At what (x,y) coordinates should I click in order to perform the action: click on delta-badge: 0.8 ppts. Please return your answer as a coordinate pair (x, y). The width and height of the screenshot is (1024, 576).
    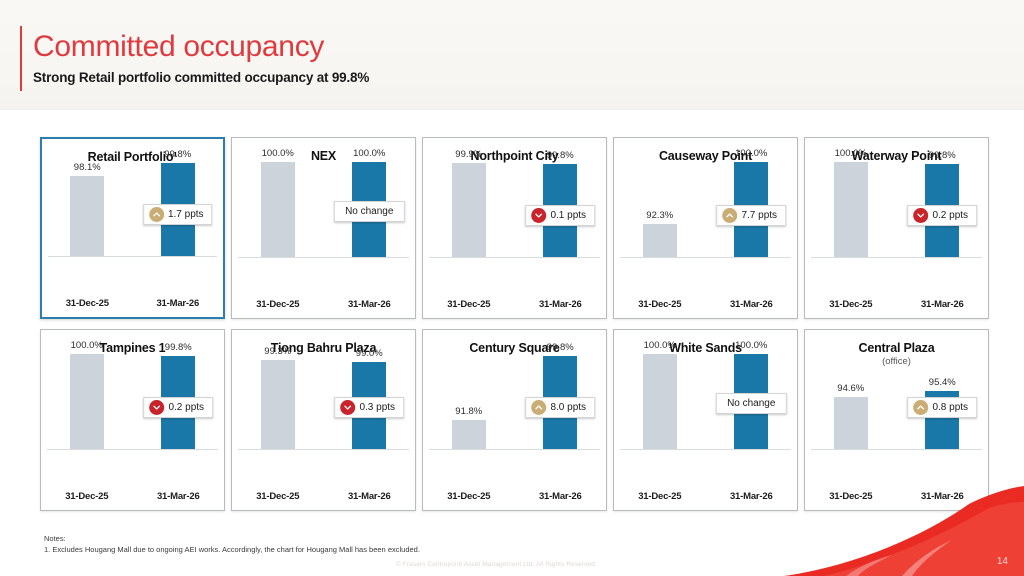
    Looking at the image, I should click on (942, 407).